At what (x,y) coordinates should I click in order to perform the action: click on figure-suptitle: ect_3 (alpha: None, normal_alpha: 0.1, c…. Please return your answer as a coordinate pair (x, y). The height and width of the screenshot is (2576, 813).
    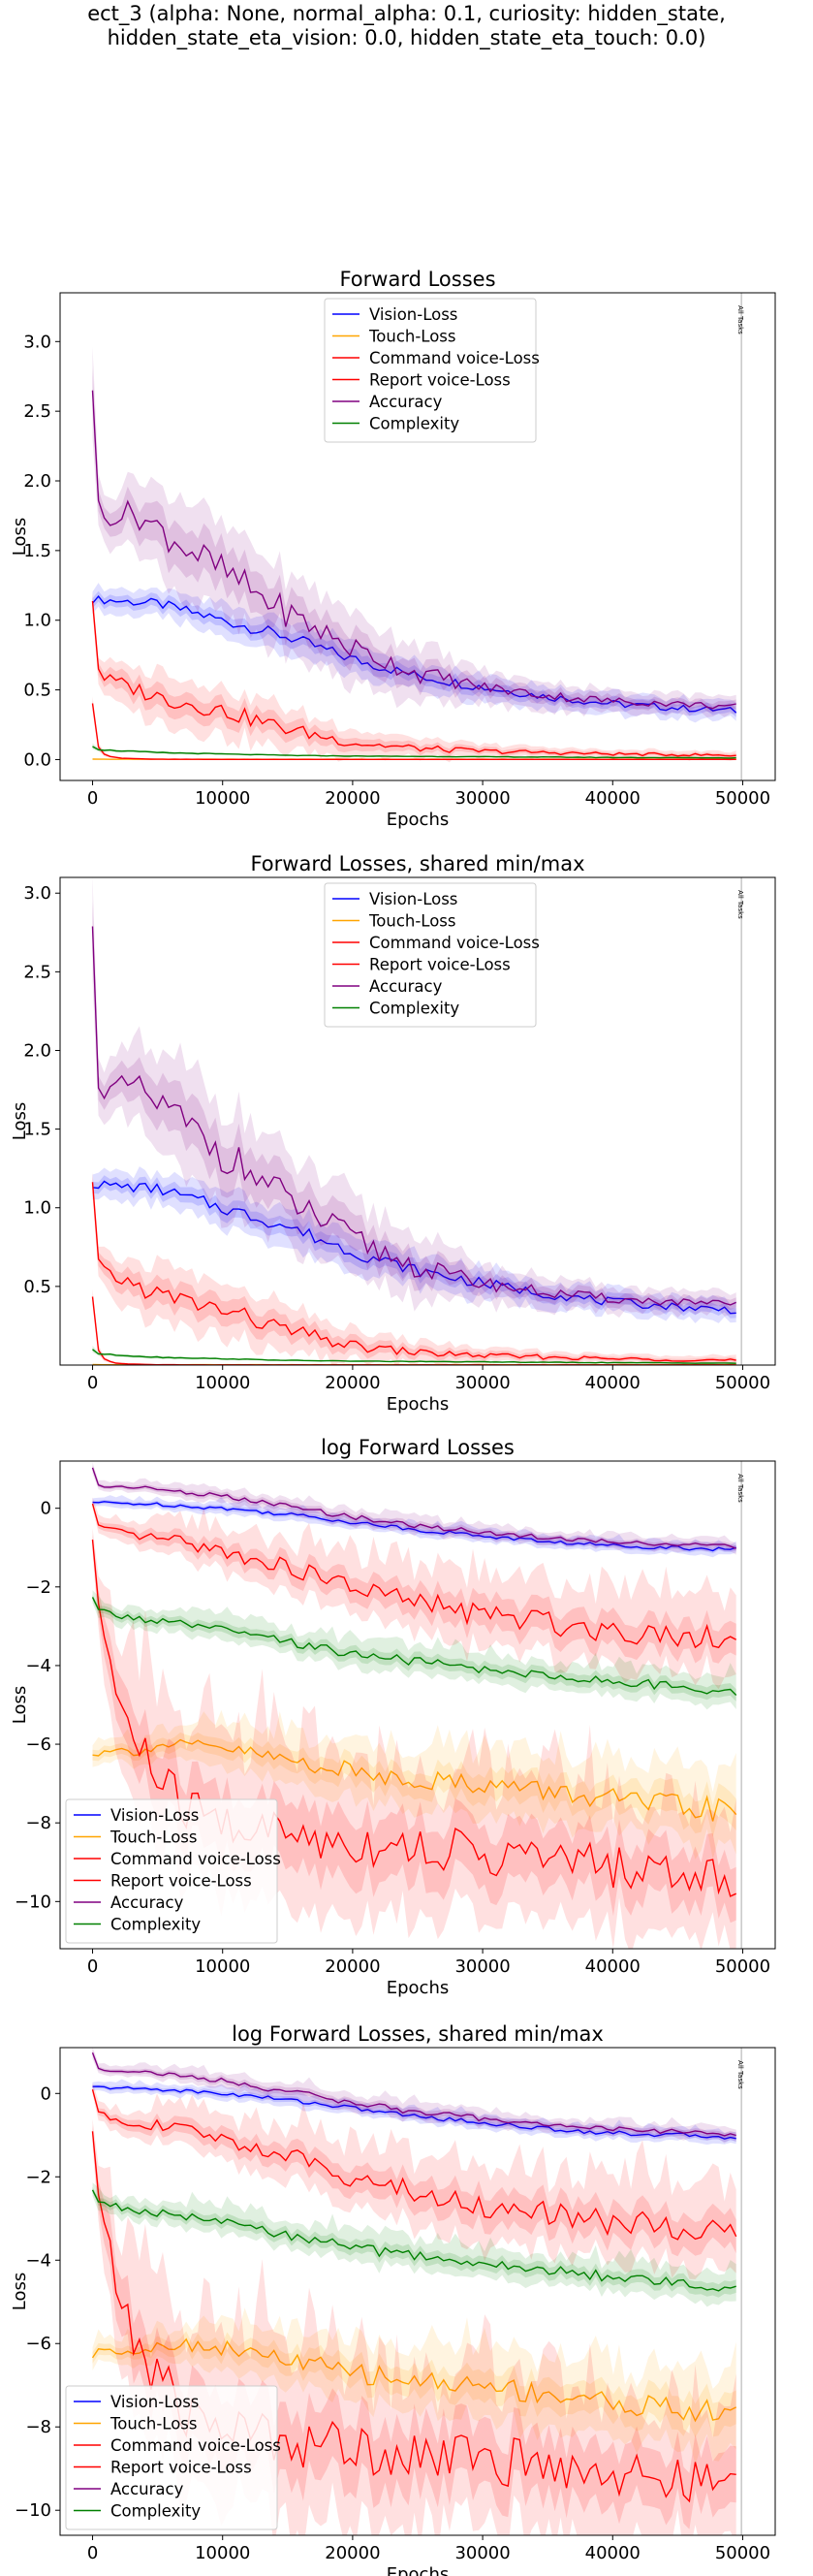
    Looking at the image, I should click on (406, 26).